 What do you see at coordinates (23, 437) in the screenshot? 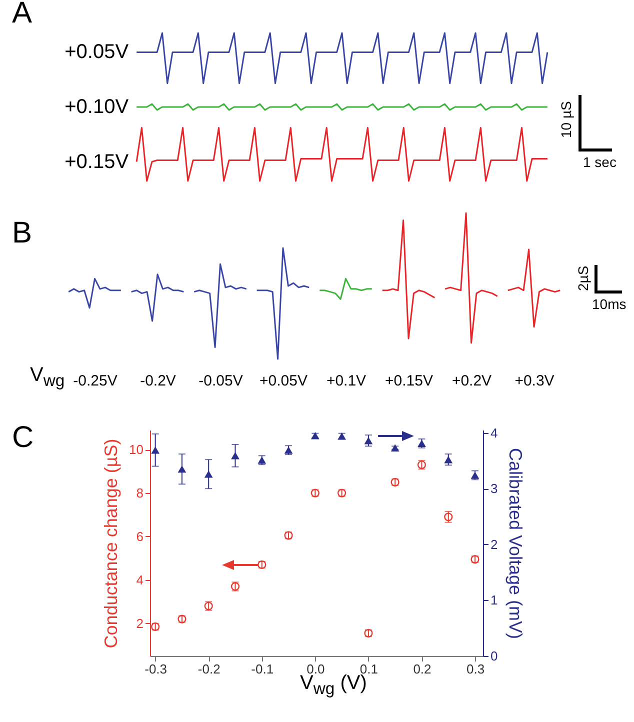
I see `chart-title: C` at bounding box center [23, 437].